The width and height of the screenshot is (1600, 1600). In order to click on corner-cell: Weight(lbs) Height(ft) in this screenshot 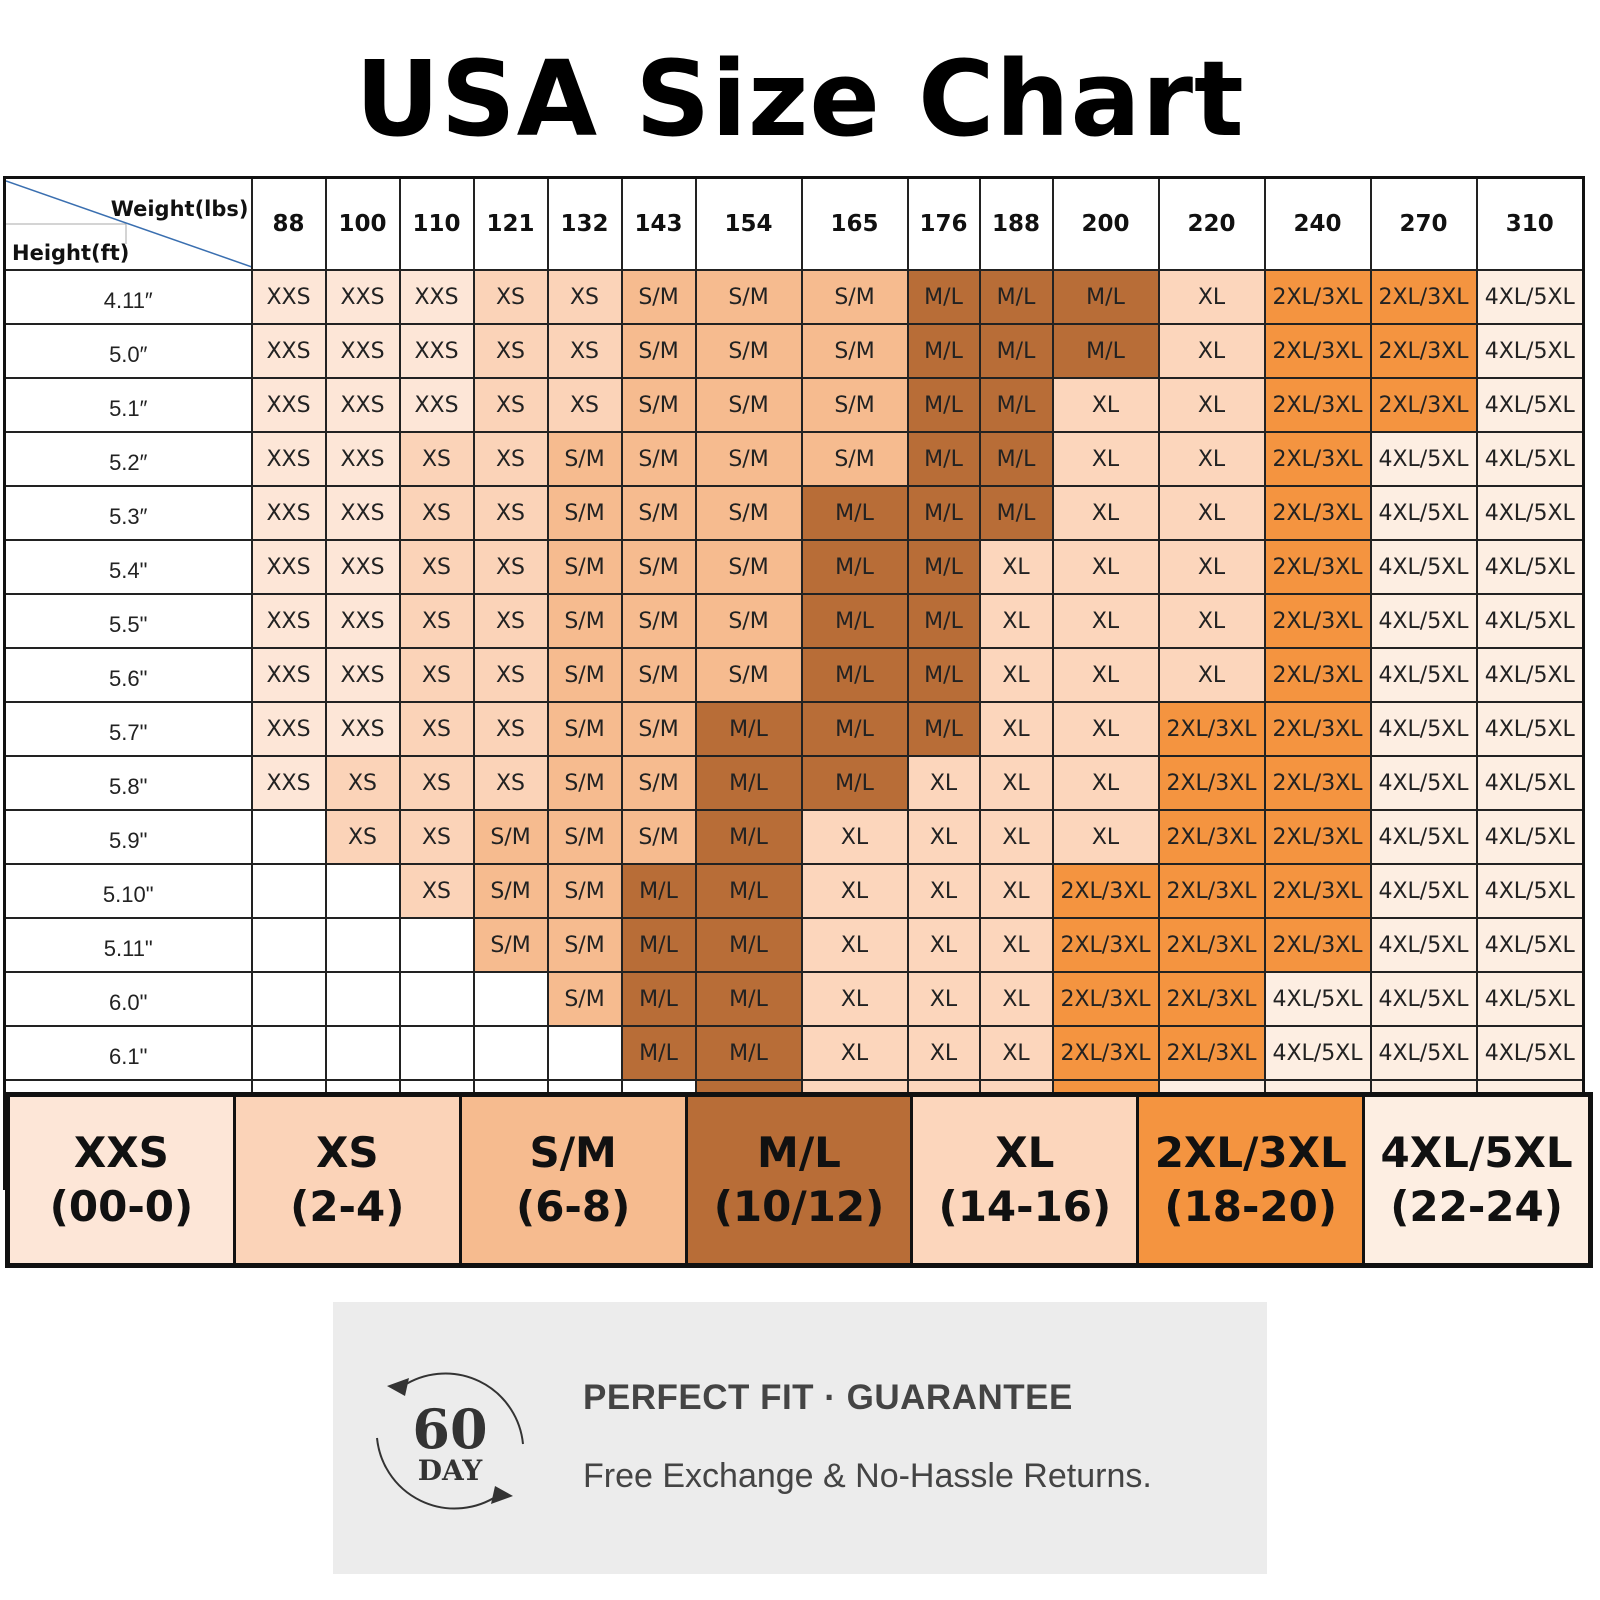, I will do `click(128, 223)`.